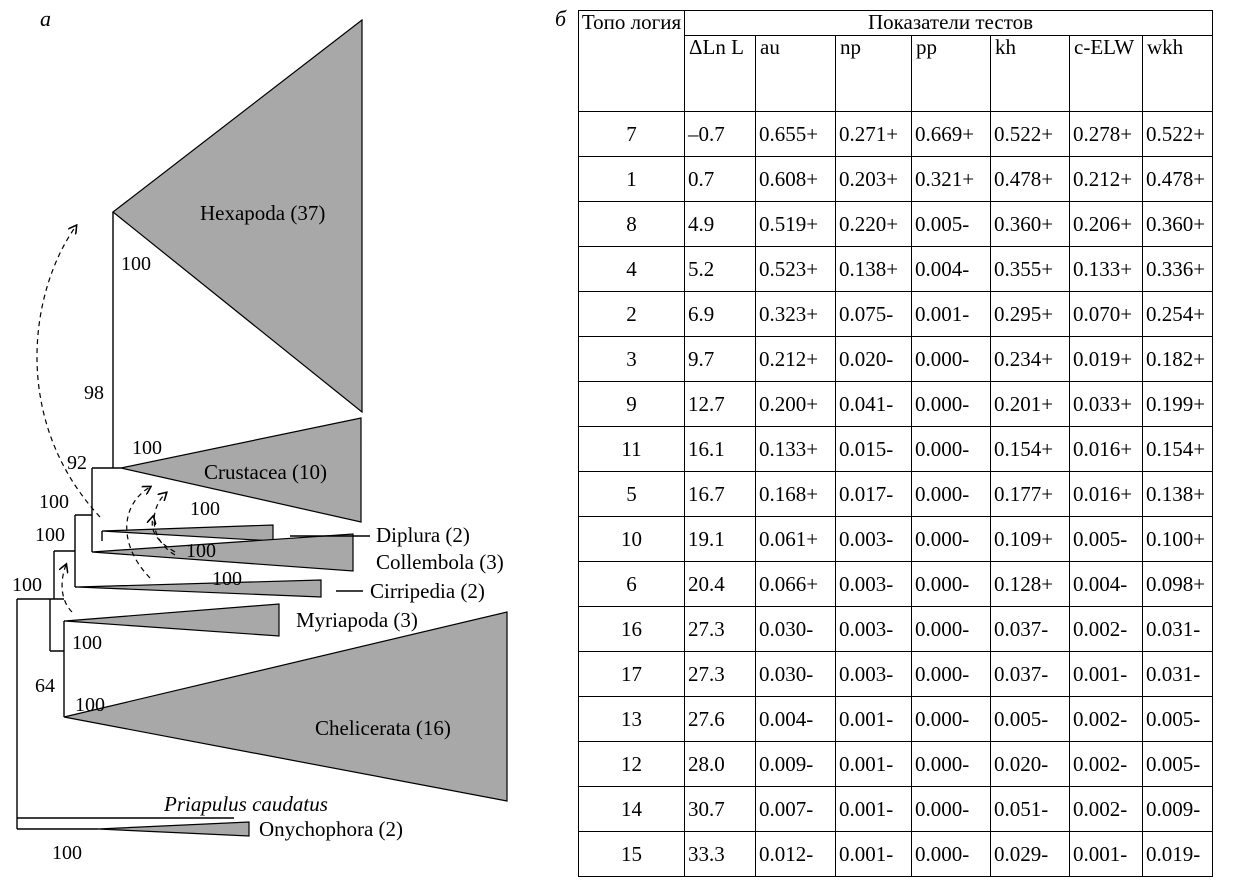 This screenshot has height=881, width=1242. I want to click on topology-cell: 8, so click(631, 224).